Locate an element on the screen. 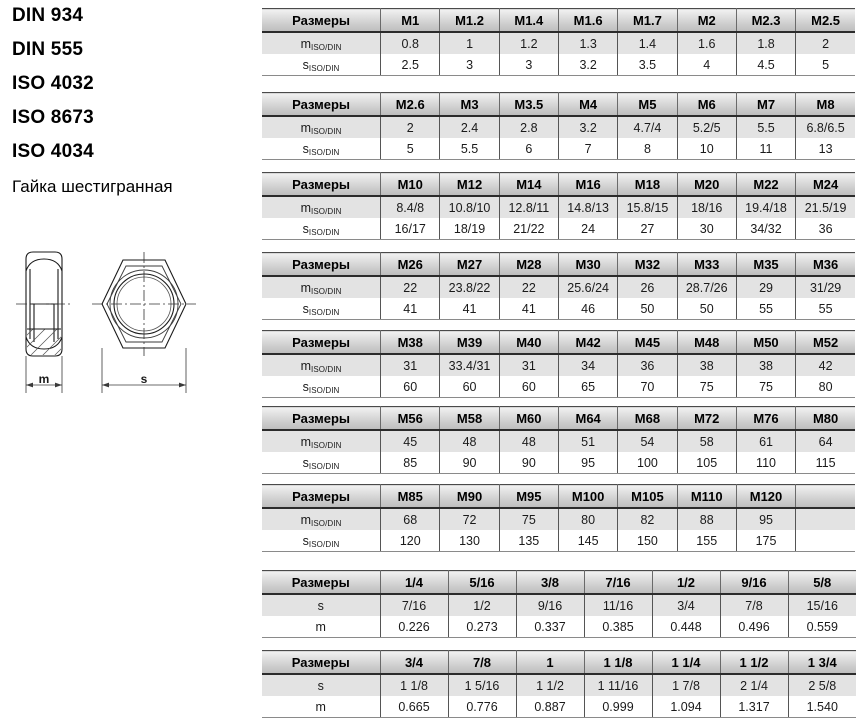 The width and height of the screenshot is (860, 718). row-label: m is located at coordinates (321, 627).